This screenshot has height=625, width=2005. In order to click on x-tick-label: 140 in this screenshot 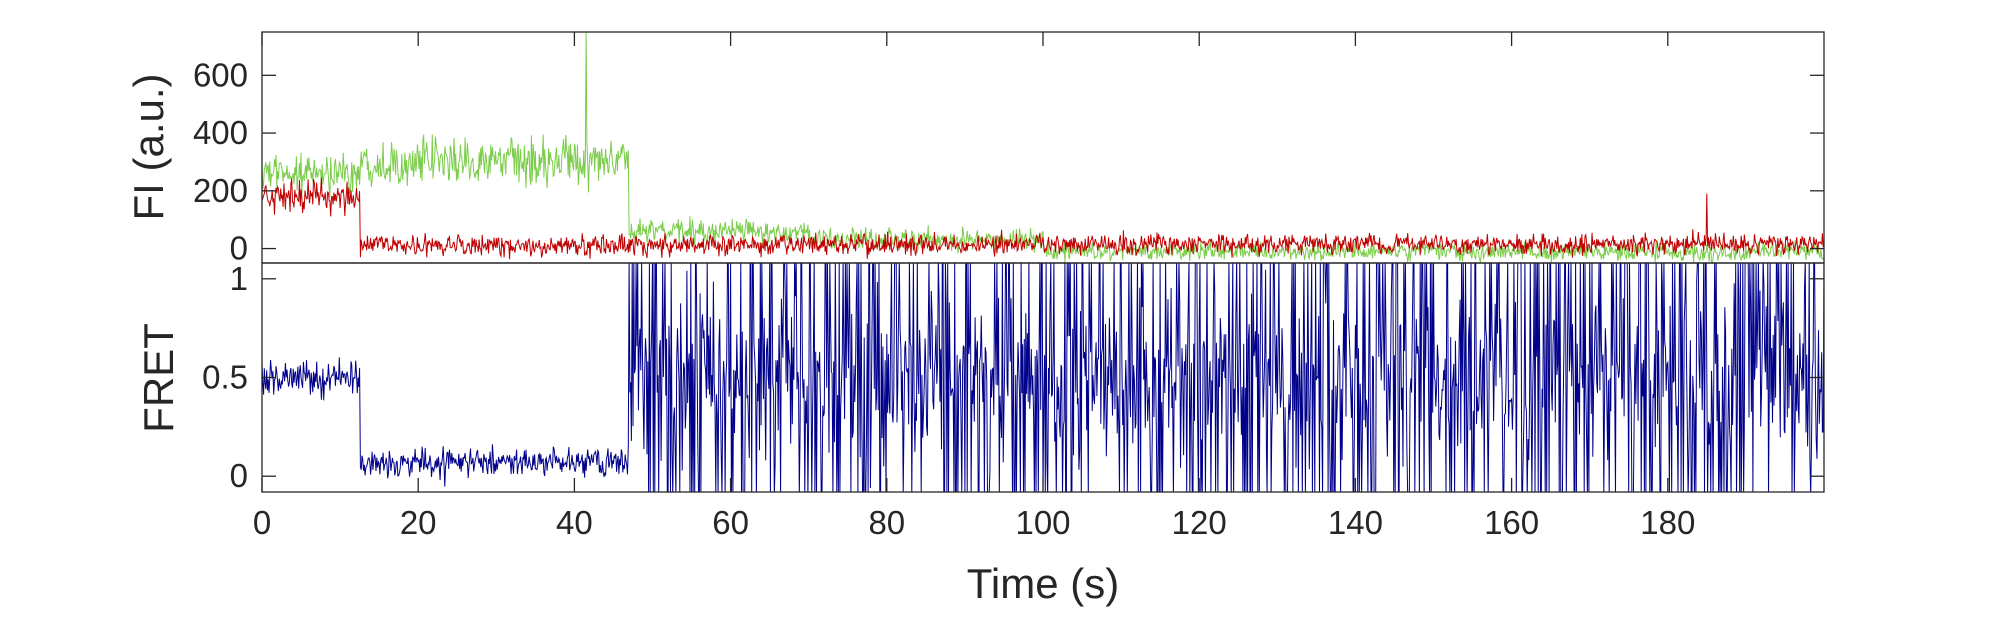, I will do `click(1355, 522)`.